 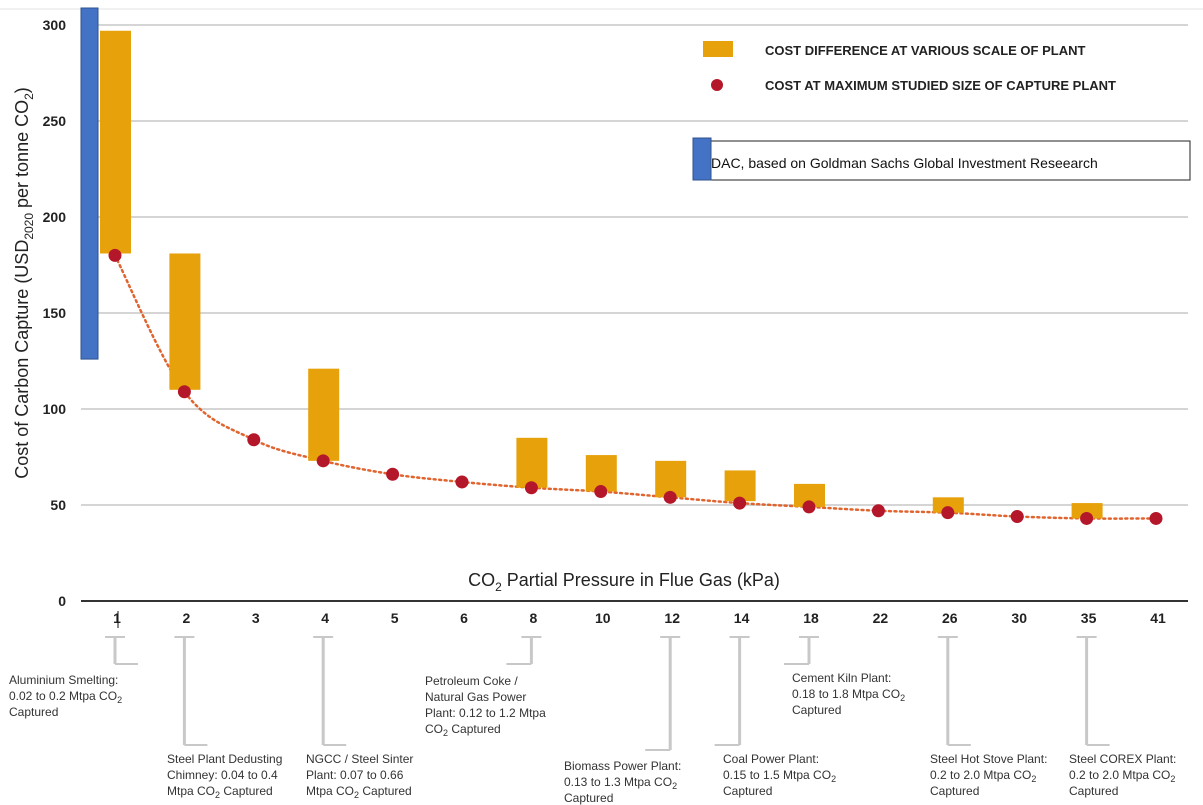 I want to click on y-tick-label: 300, so click(x=55, y=25).